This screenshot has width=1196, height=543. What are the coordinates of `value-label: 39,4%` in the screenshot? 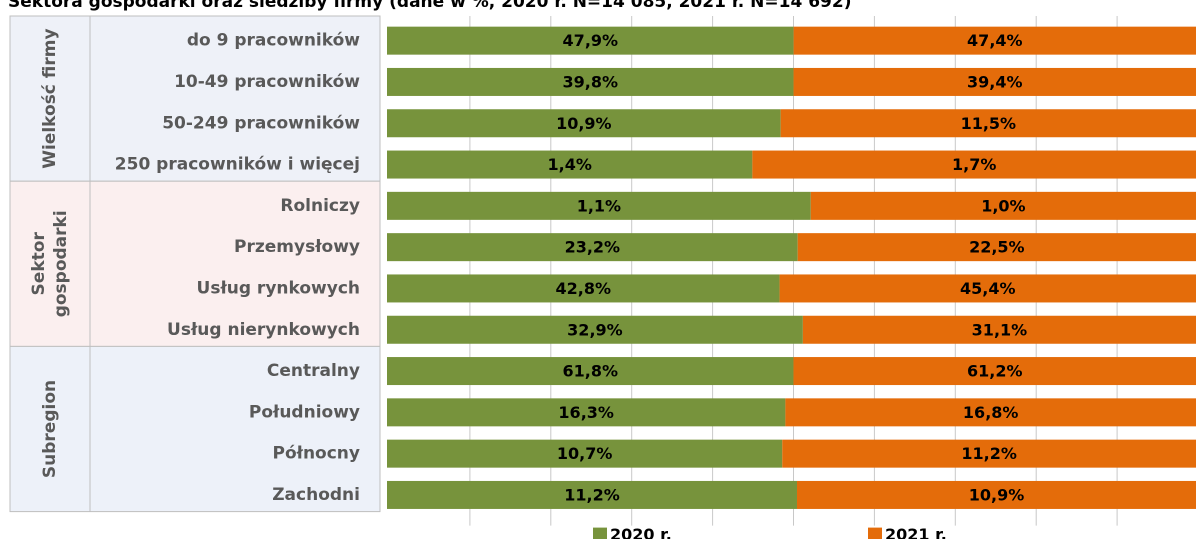 It's located at (995, 81).